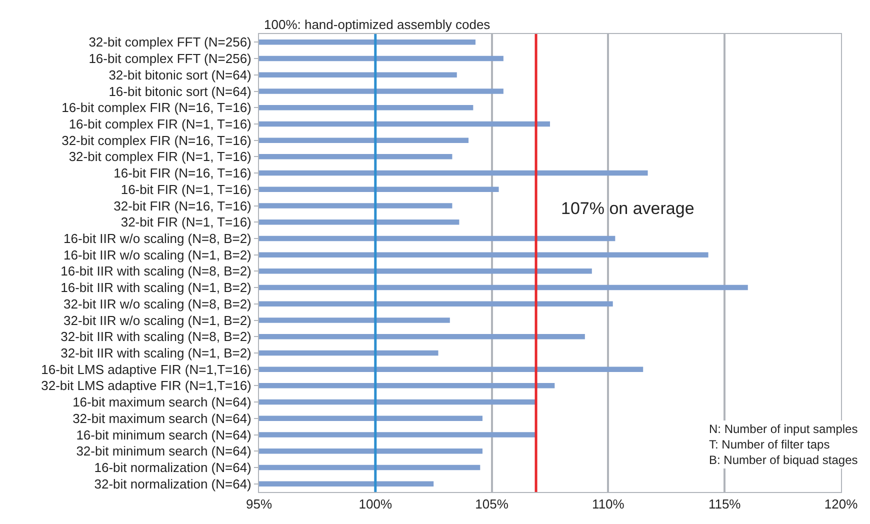 The image size is (870, 524). Describe the element at coordinates (769, 445) in the screenshot. I see `annotation: T: Number of filter taps` at that location.